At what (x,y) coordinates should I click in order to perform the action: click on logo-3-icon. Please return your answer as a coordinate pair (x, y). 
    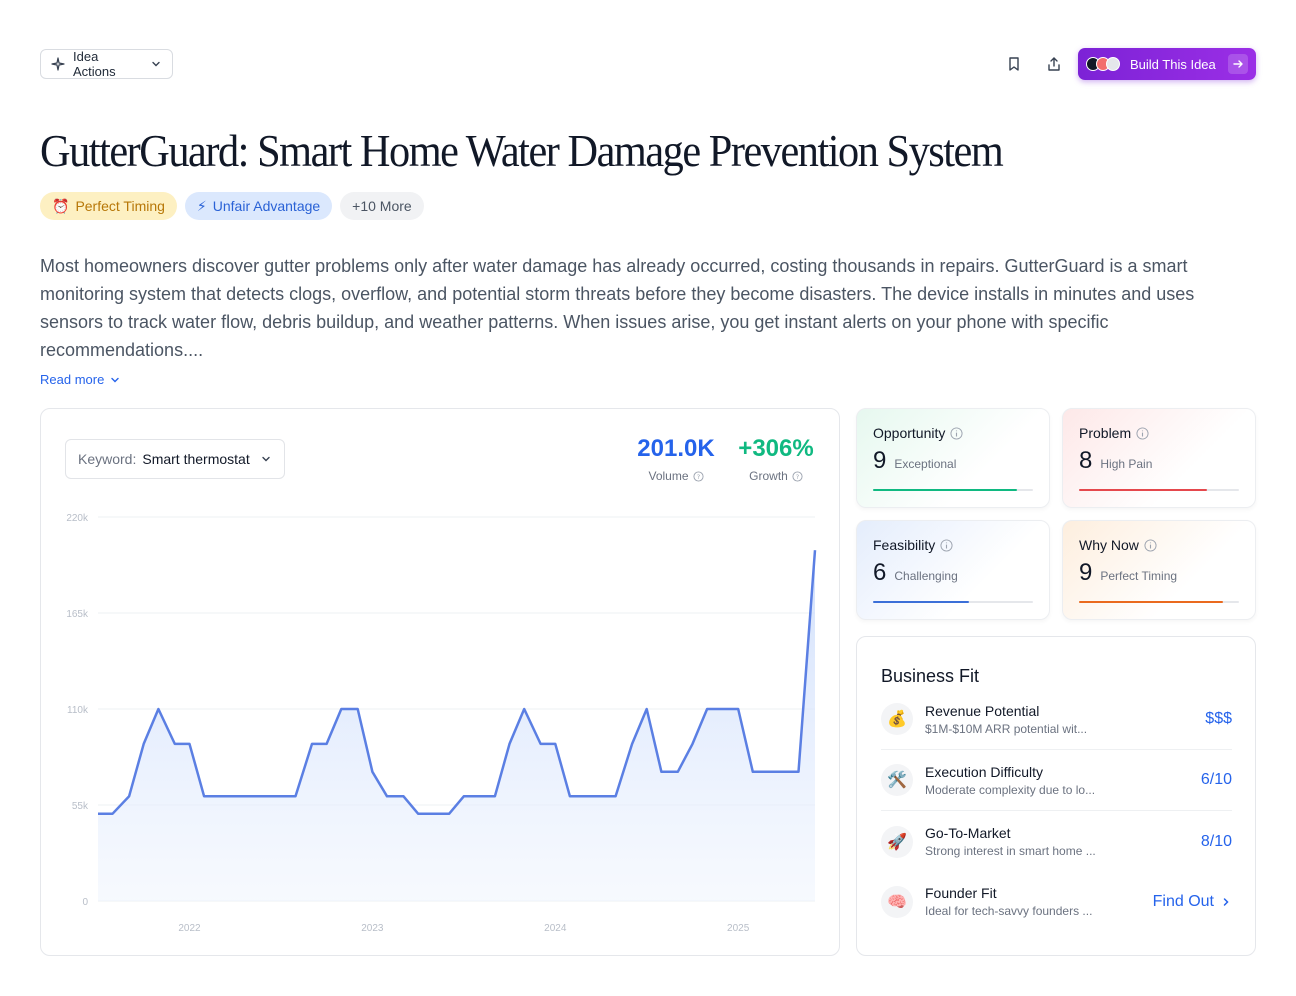
    Looking at the image, I should click on (1113, 64).